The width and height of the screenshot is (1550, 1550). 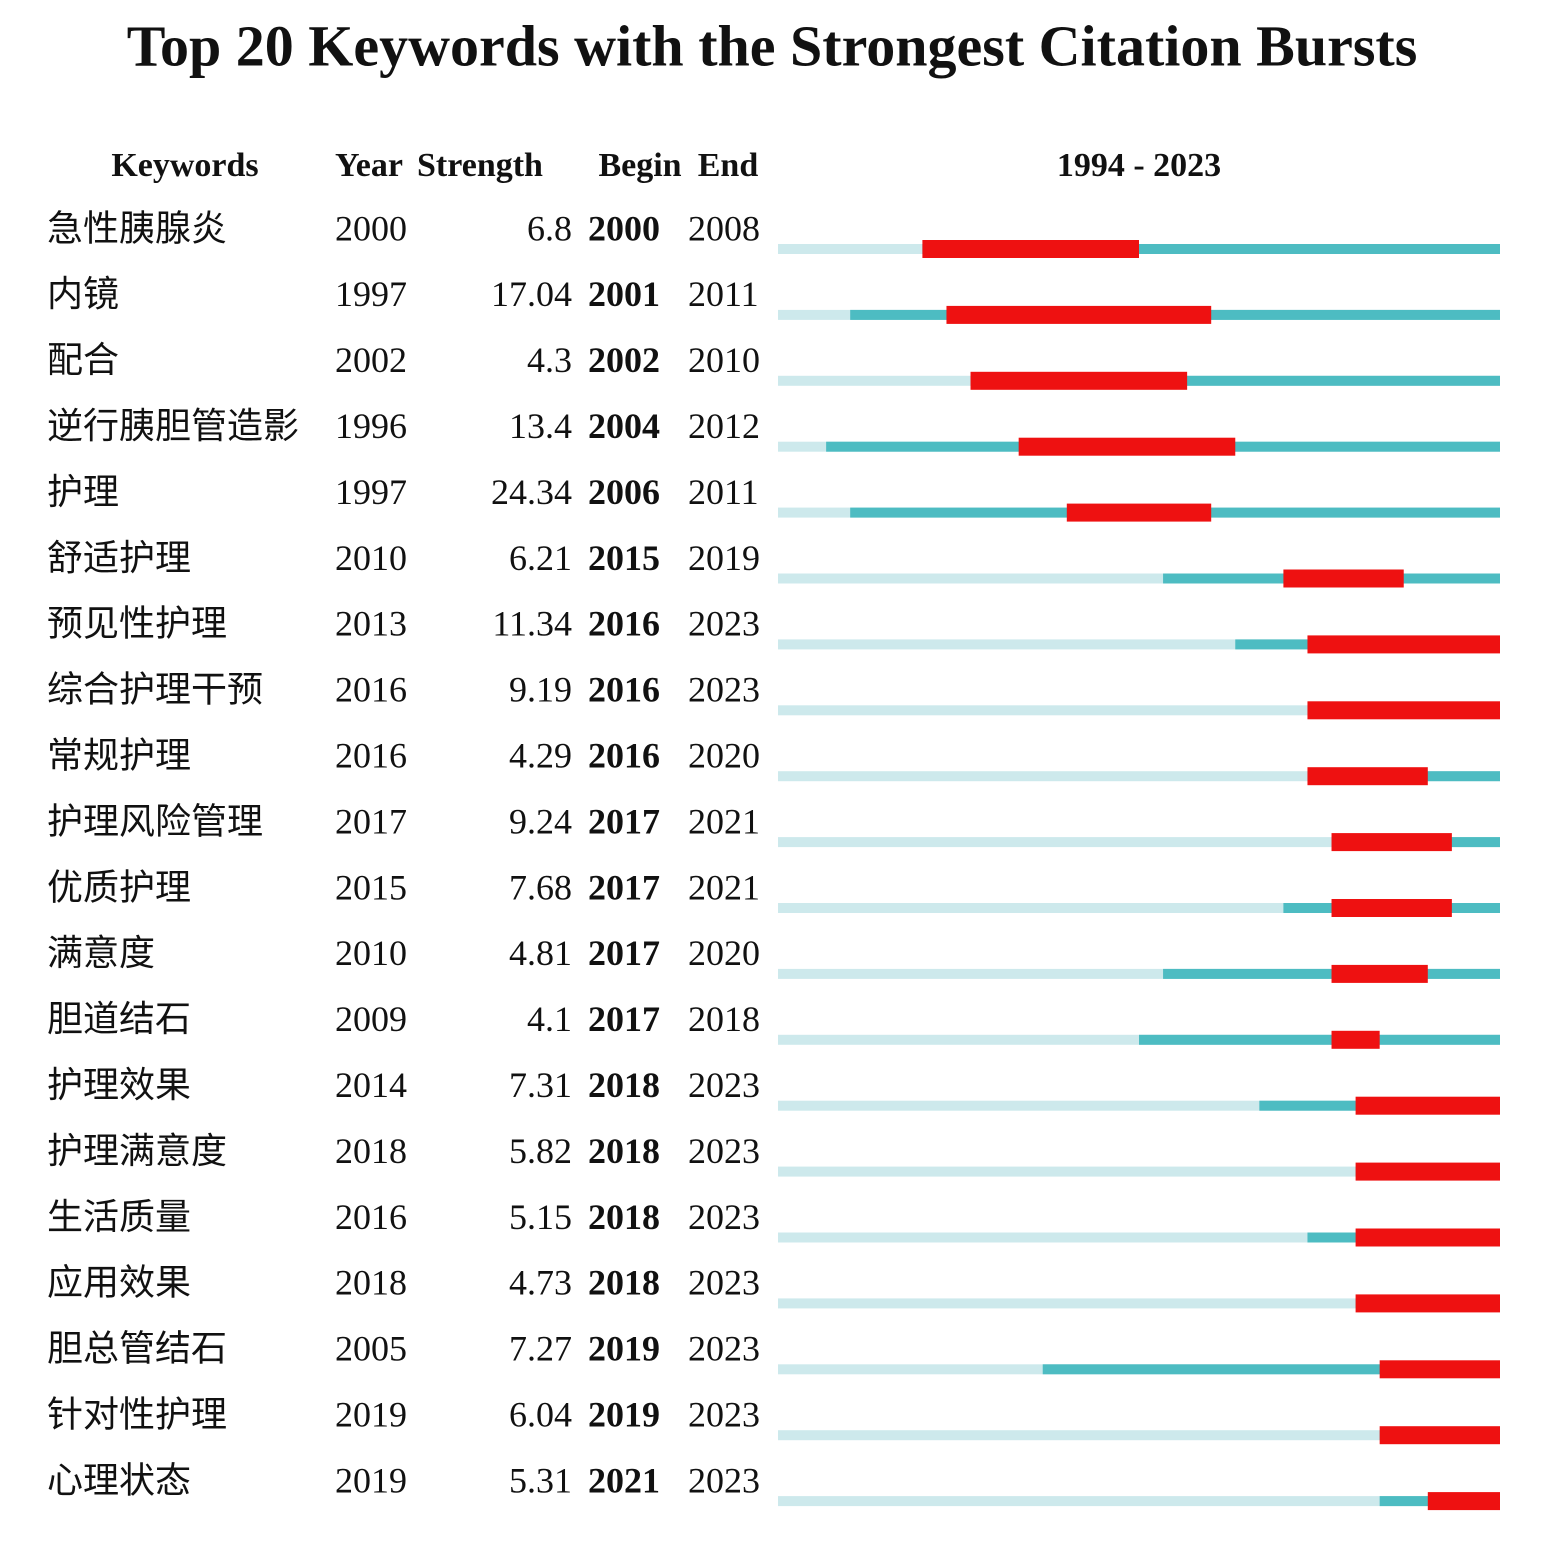 I want to click on keyword: 常规护理, so click(x=119, y=755).